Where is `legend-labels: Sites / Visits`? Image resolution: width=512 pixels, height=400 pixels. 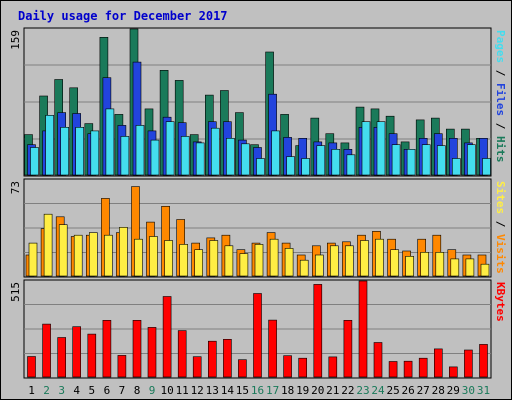 legend-labels: Sites / Visits is located at coordinates (500, 227).